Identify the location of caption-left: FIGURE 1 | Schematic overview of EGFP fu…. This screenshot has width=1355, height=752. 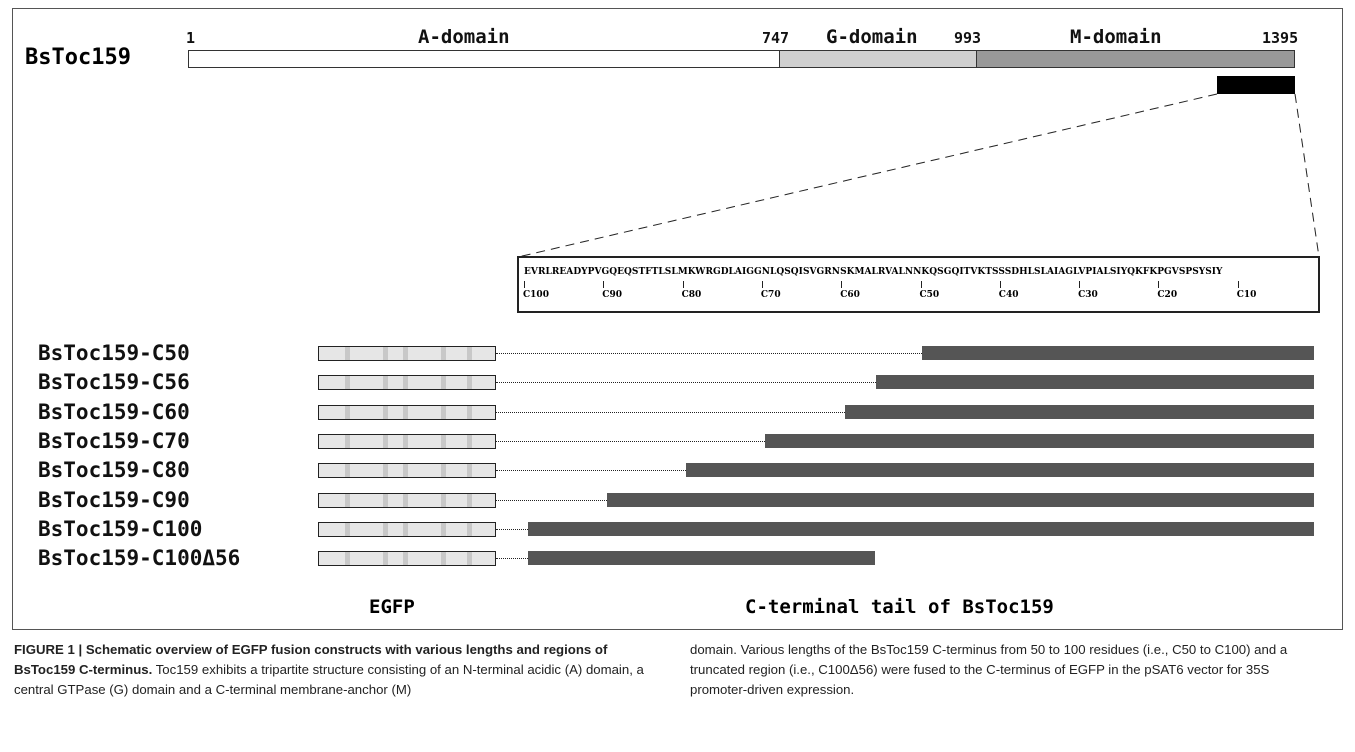
(333, 670).